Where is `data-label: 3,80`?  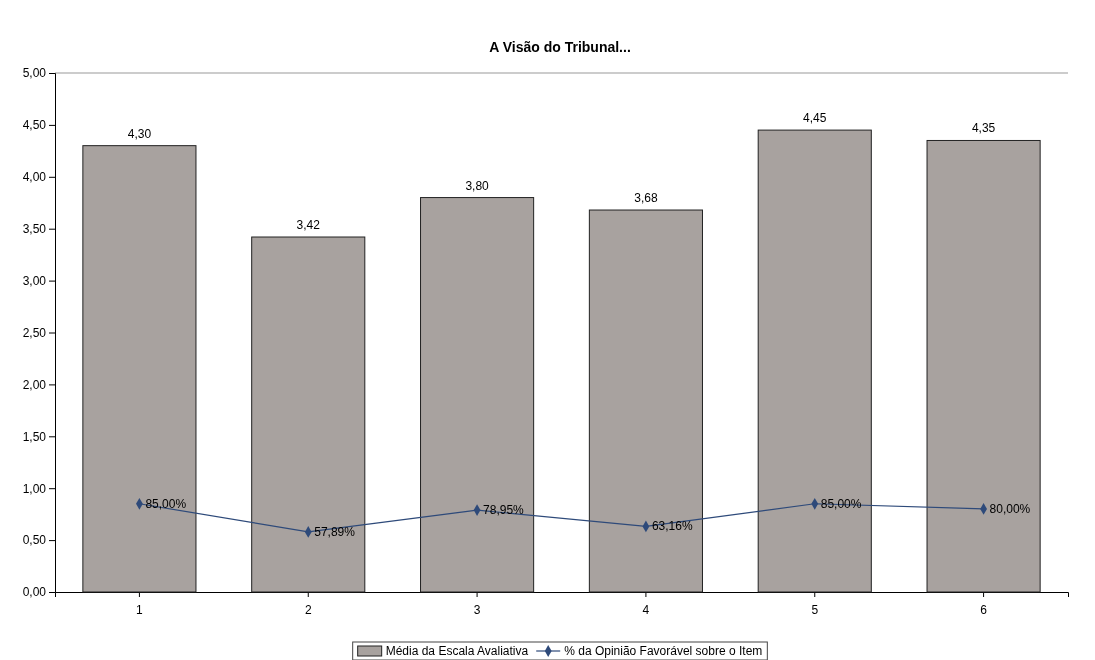
data-label: 3,80 is located at coordinates (477, 185).